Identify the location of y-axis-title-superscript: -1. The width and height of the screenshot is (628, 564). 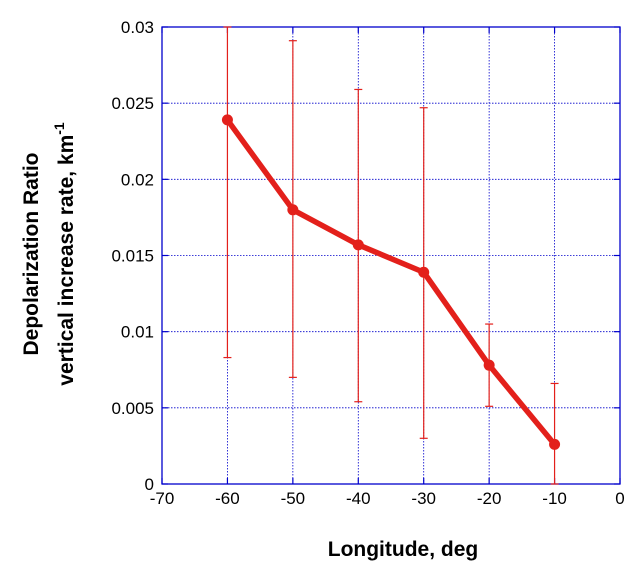
(59, 128).